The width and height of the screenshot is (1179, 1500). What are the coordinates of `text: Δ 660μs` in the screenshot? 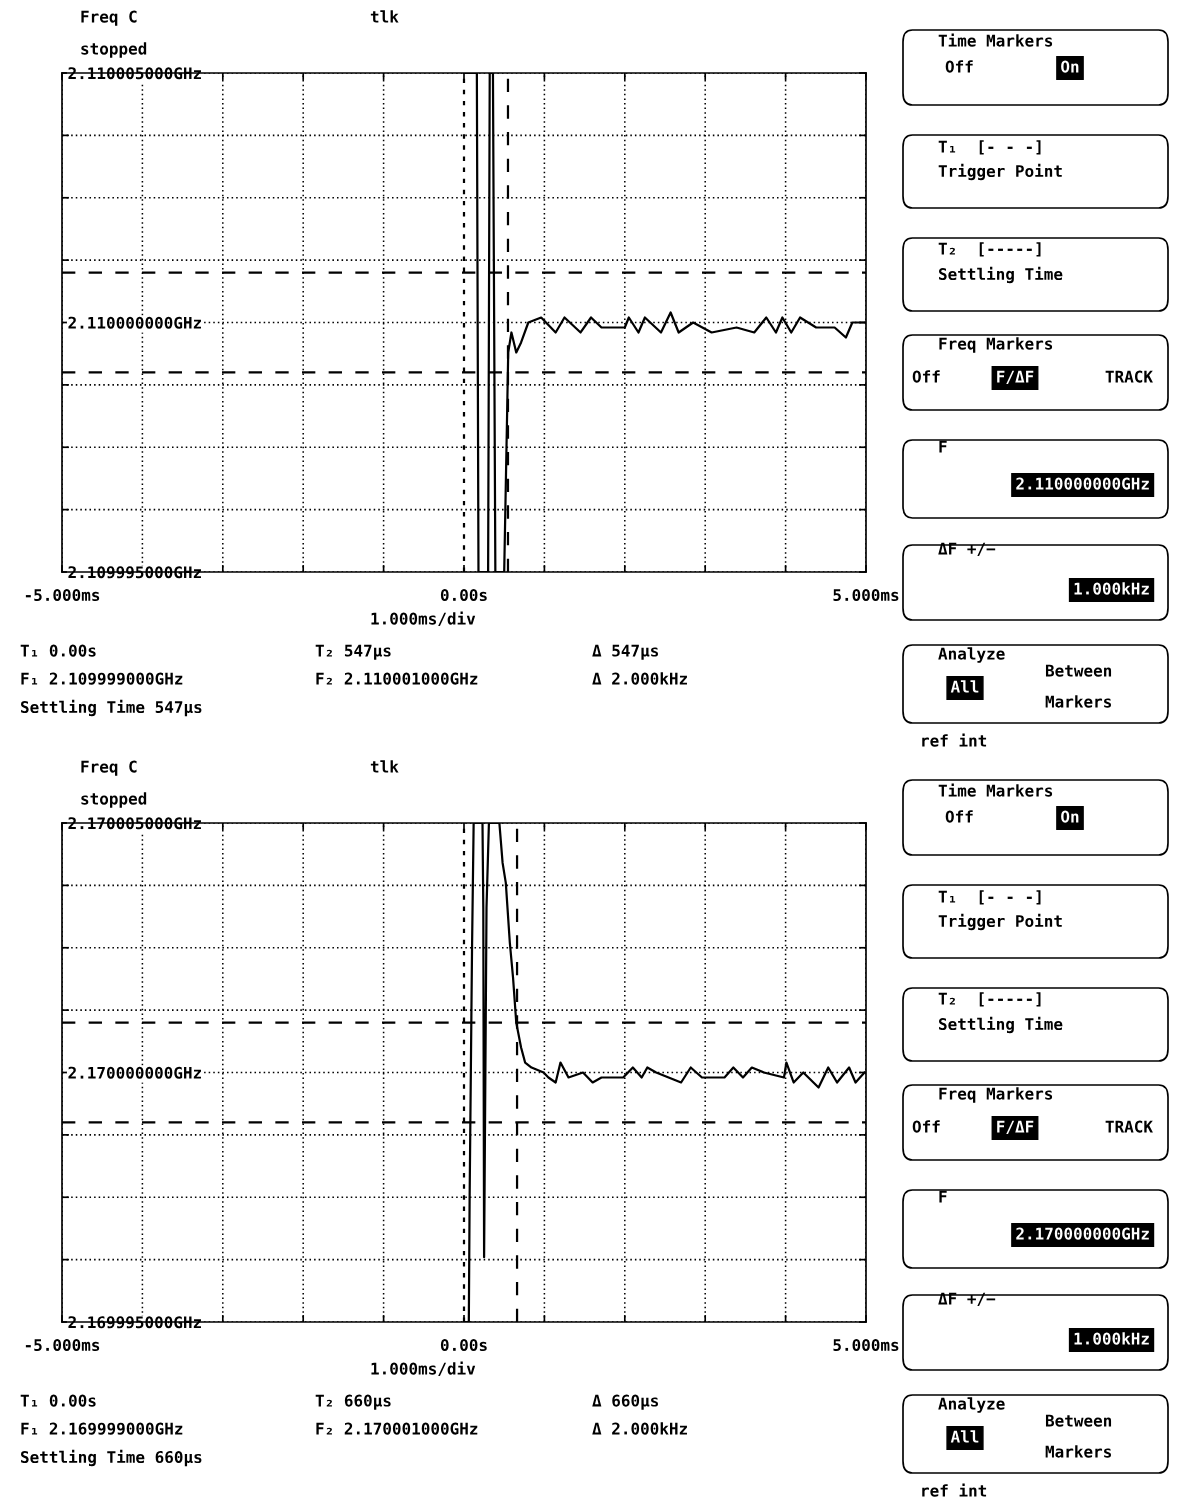 It's located at (625, 1402).